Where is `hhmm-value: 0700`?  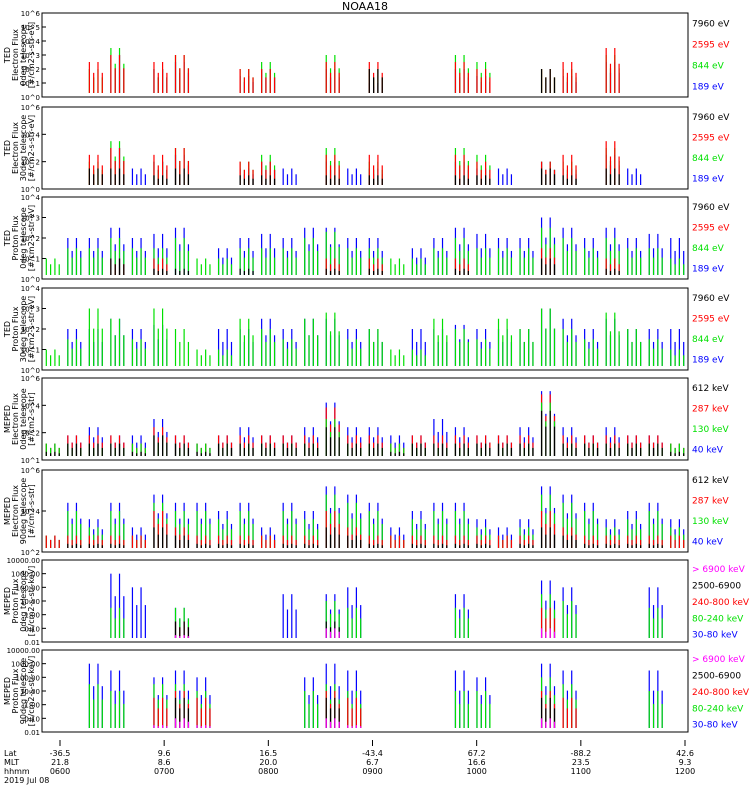 hhmm-value: 0700 is located at coordinates (164, 771).